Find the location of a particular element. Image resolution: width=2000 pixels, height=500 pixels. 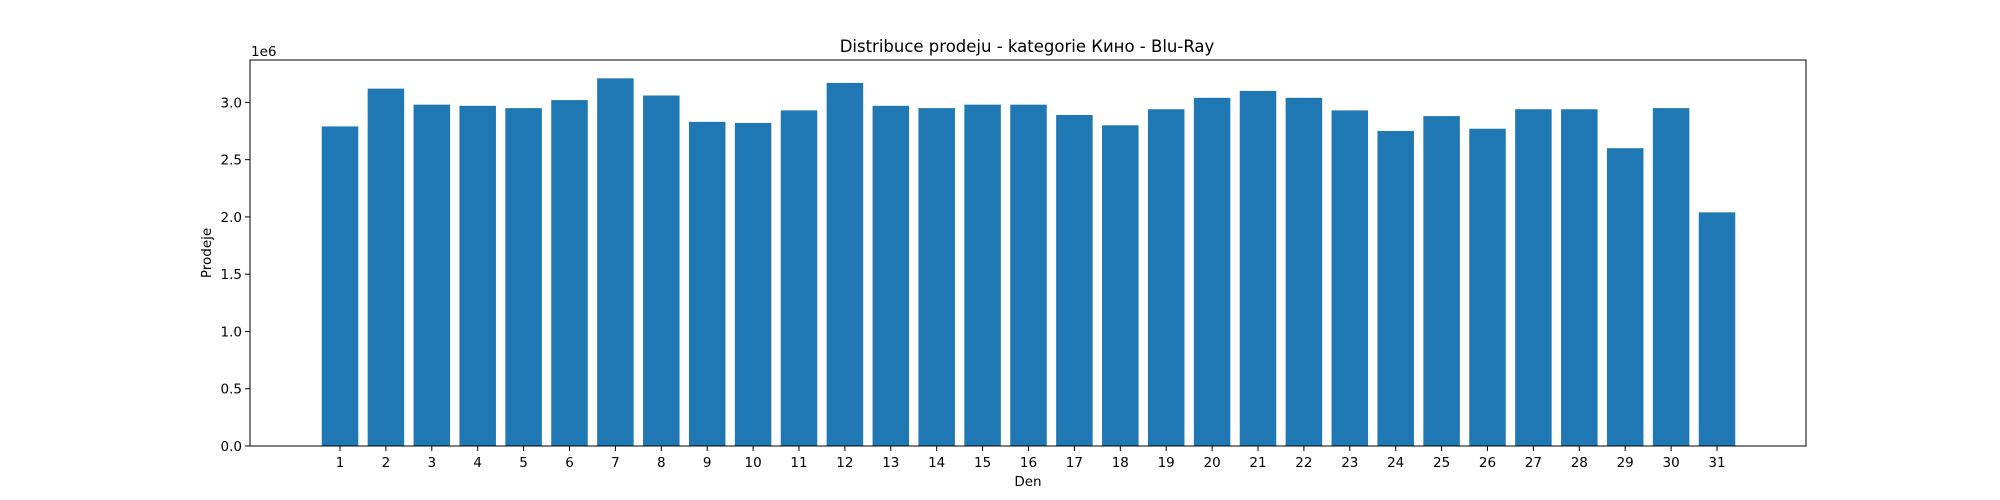

x-axis-label: Den is located at coordinates (1027, 482).